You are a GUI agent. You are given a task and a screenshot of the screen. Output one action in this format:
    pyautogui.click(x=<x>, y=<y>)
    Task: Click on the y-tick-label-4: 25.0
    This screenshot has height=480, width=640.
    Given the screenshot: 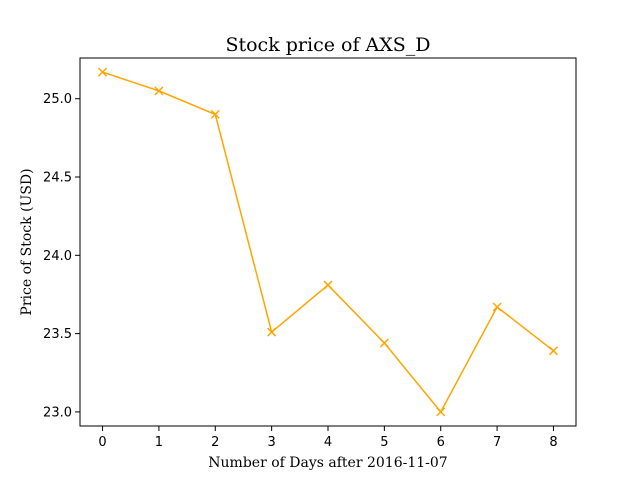 What is the action you would take?
    pyautogui.click(x=57, y=99)
    